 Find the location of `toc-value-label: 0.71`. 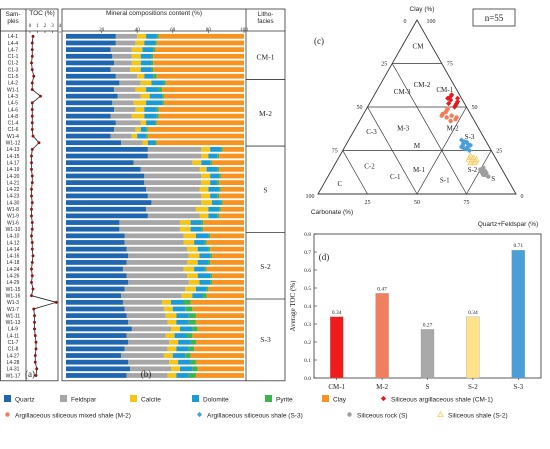

toc-value-label: 0.71 is located at coordinates (518, 246).